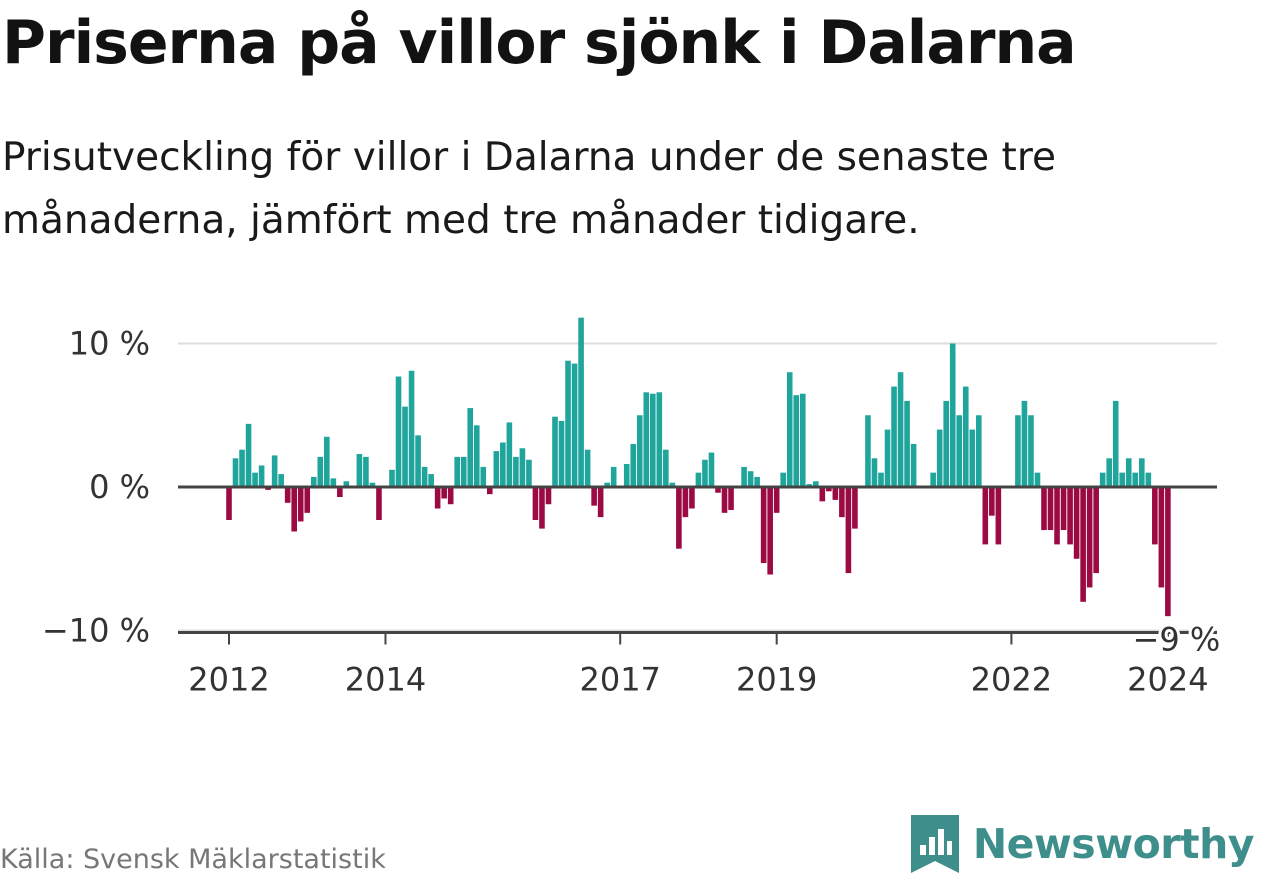 This screenshot has height=879, width=1262. I want to click on y-tick-label: 10 %, so click(109, 344).